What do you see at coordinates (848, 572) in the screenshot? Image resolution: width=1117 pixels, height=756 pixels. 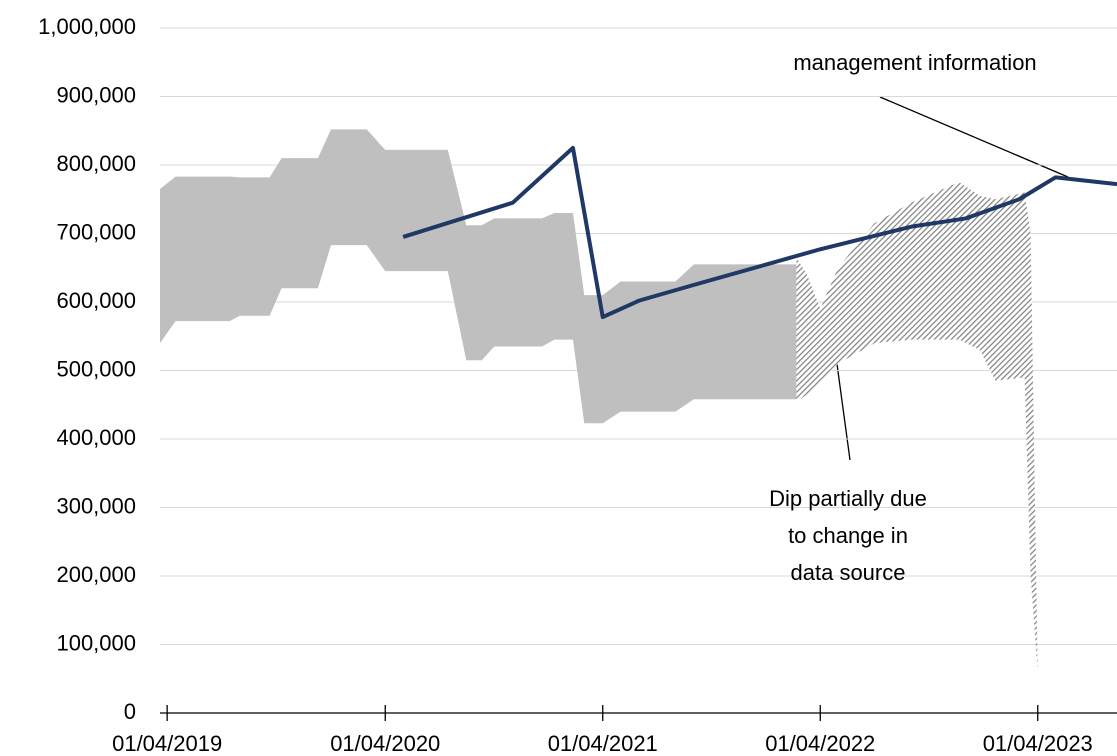 I see `annotation: data source` at bounding box center [848, 572].